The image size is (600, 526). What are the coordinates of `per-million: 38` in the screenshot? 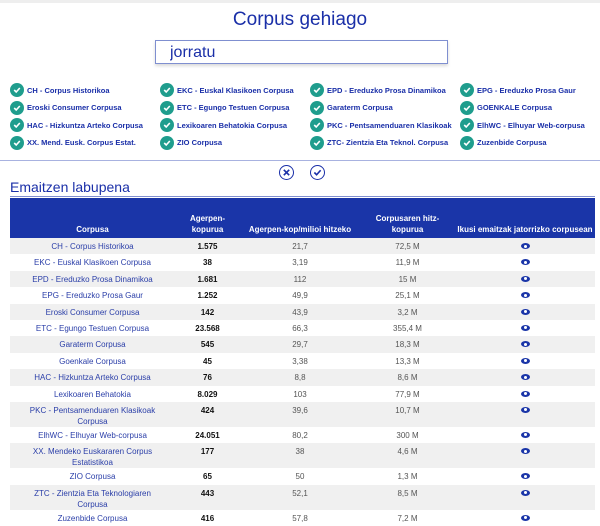 It's located at (300, 456).